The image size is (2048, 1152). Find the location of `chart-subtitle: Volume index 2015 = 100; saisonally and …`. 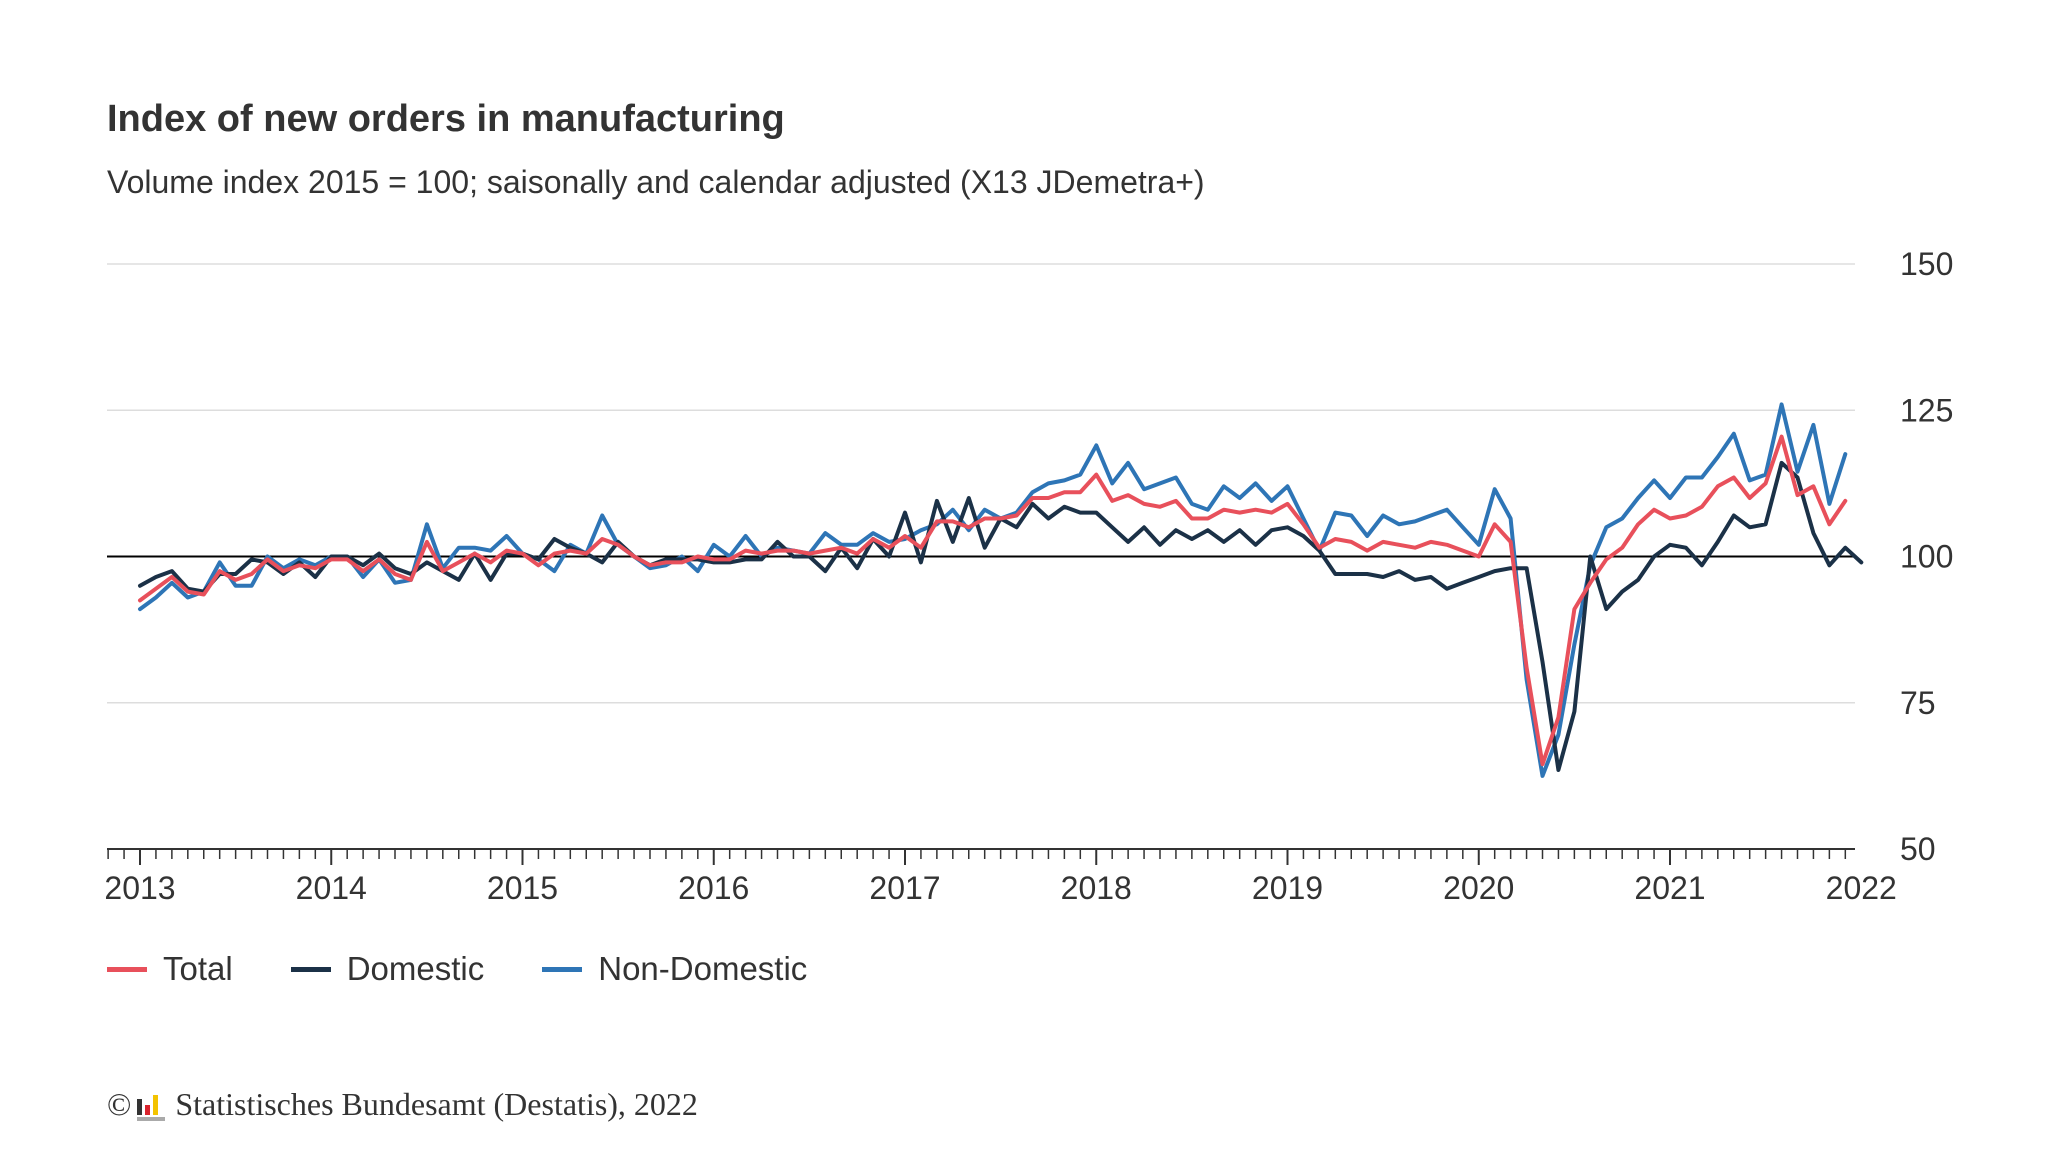

chart-subtitle: Volume index 2015 = 100; saisonally and … is located at coordinates (656, 182).